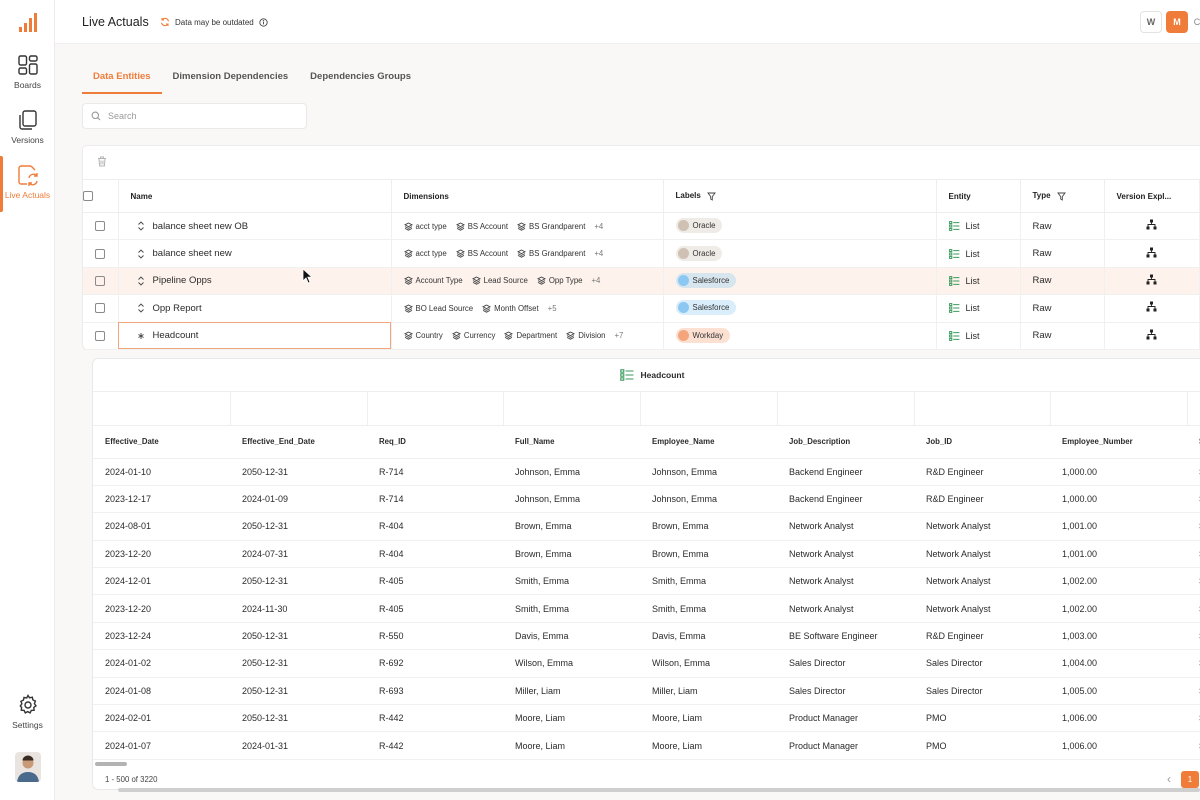 The width and height of the screenshot is (1200, 800). What do you see at coordinates (456, 335) in the screenshot?
I see `dimension-icon` at bounding box center [456, 335].